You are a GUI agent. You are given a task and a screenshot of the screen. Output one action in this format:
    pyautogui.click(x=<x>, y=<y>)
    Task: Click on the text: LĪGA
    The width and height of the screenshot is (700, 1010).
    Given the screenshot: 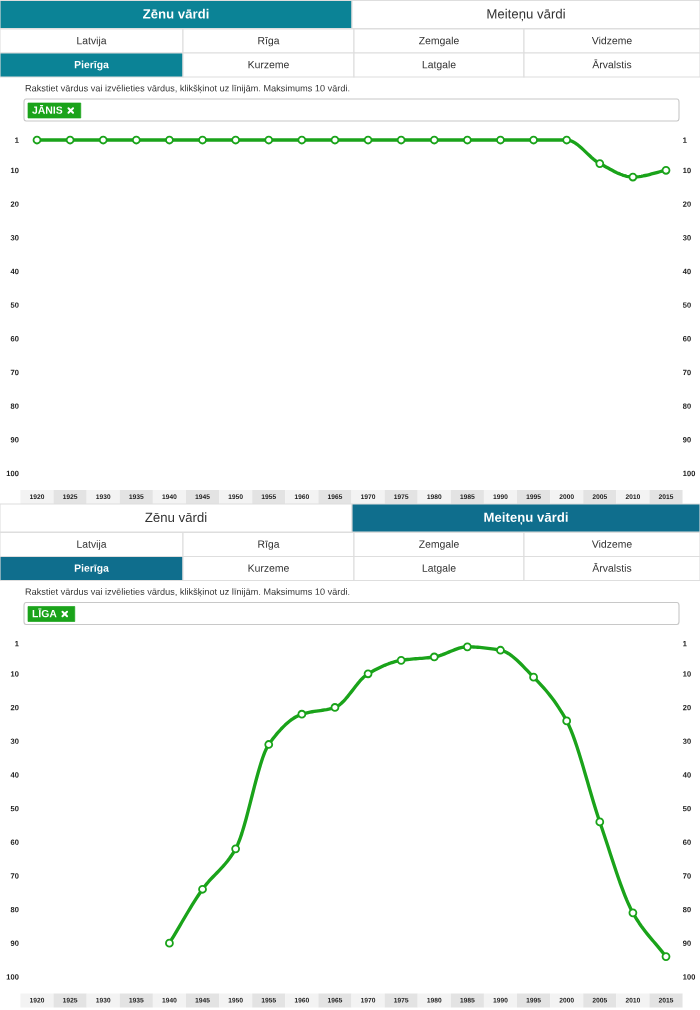 What is the action you would take?
    pyautogui.click(x=44, y=613)
    